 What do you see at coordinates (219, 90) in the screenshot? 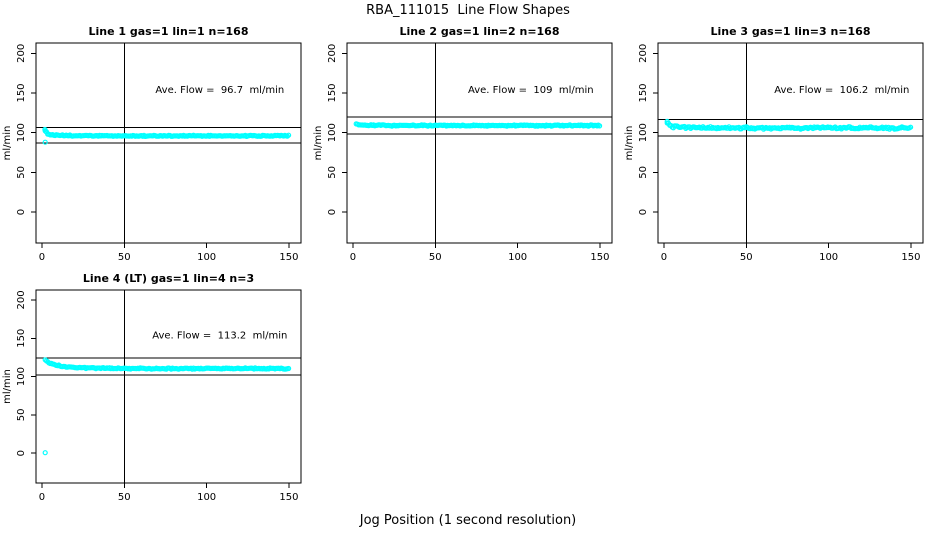
I see `ave-flow-label: Ave. Flow = 96.7 ml/min` at bounding box center [219, 90].